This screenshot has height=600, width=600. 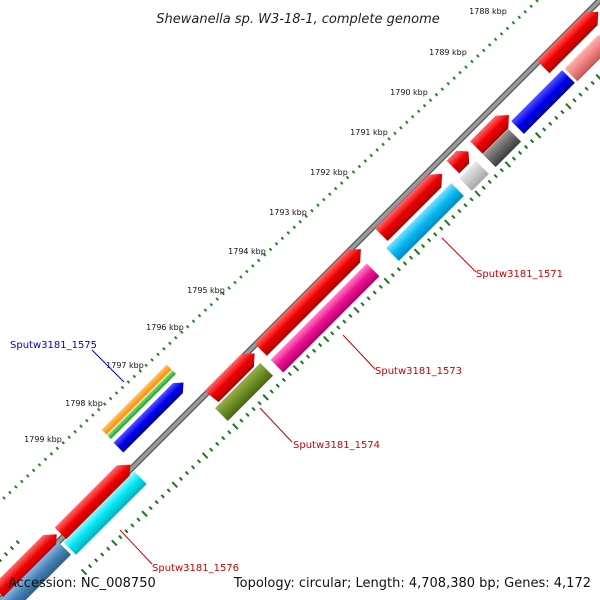 I want to click on svg-text: Sputw3181_1575, so click(x=53, y=345).